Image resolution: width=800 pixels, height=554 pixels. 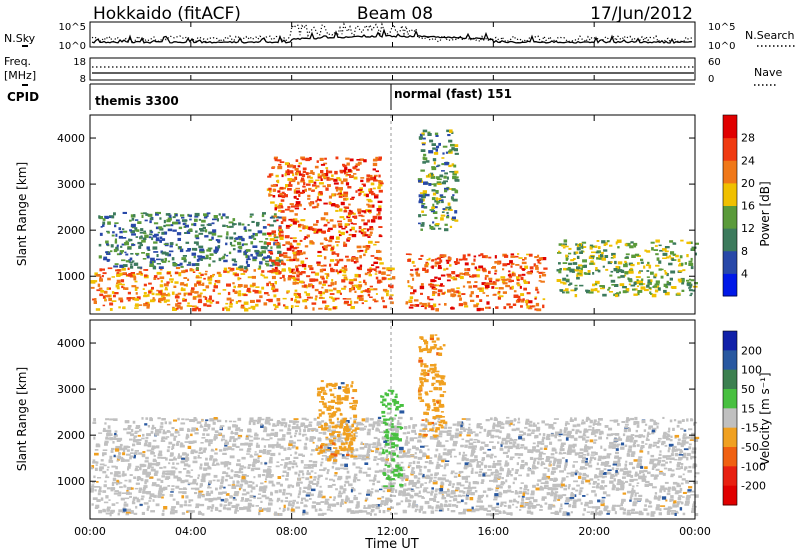 I want to click on x-axis-label: Time UT, so click(x=391, y=544).